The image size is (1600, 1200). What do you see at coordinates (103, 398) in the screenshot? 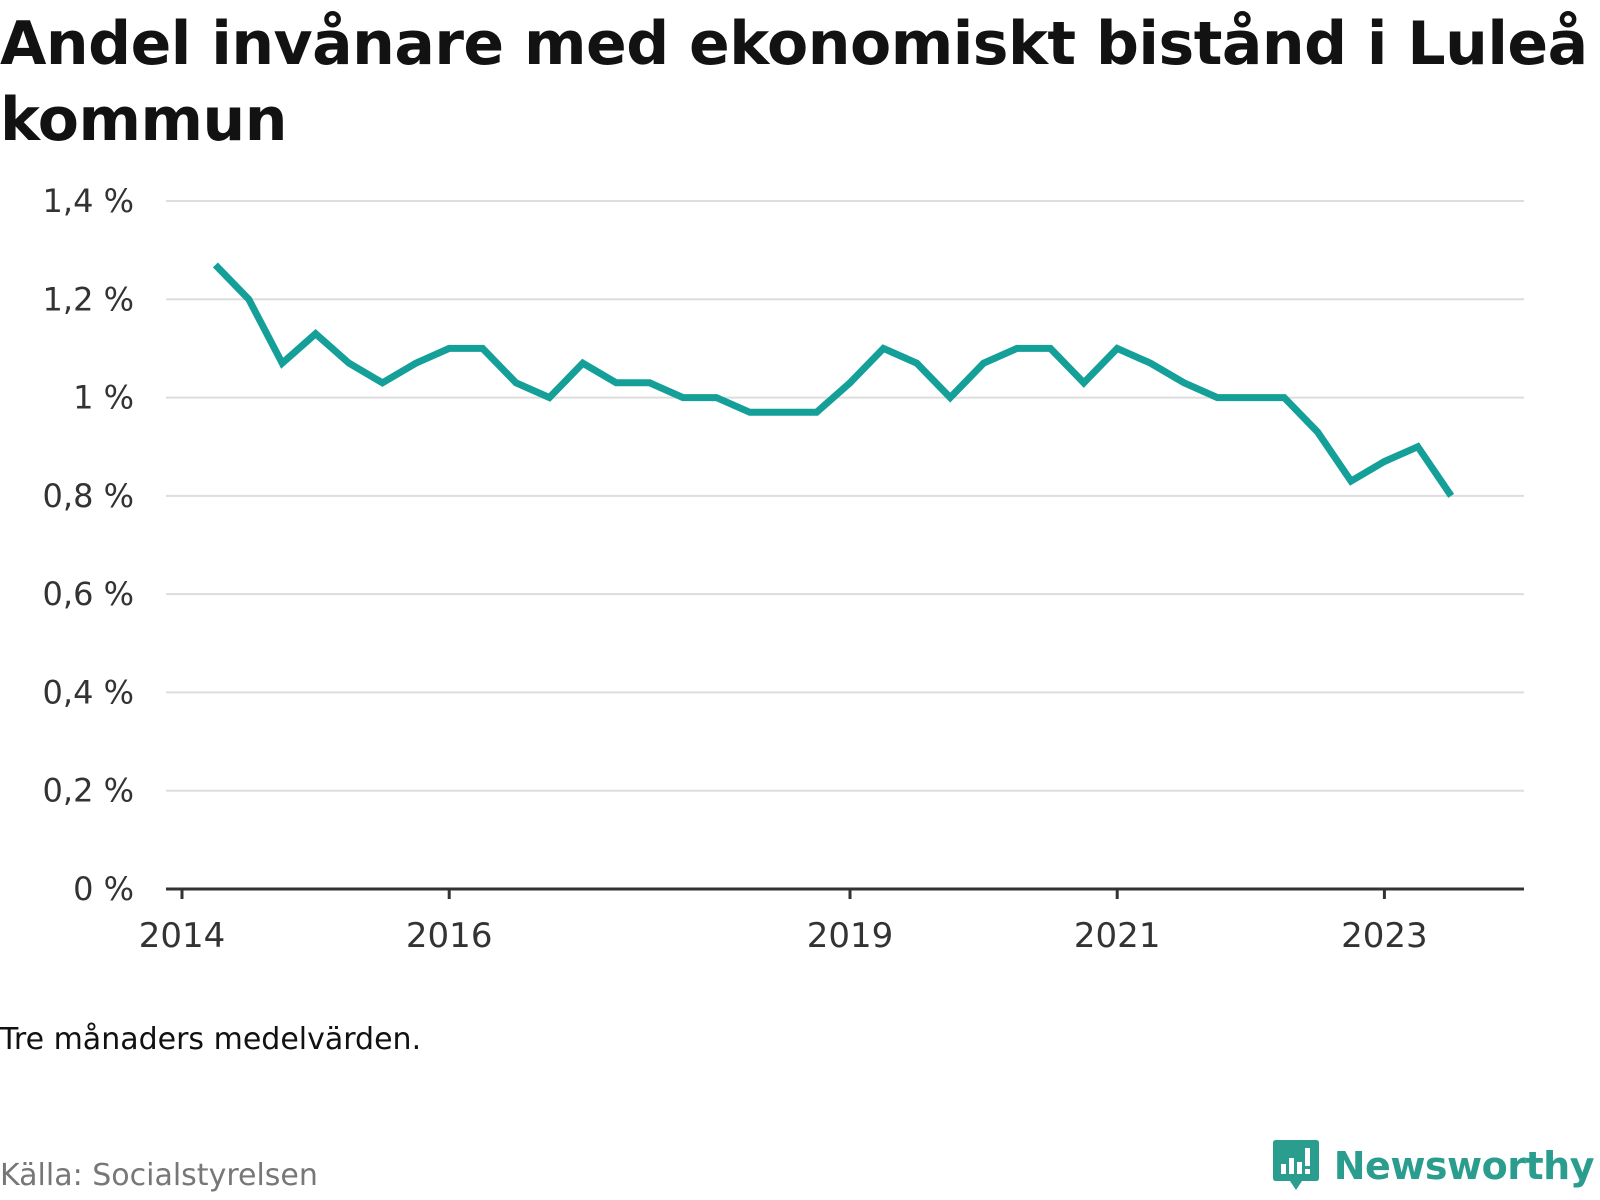
I see `y-tick-label: 1 %` at bounding box center [103, 398].